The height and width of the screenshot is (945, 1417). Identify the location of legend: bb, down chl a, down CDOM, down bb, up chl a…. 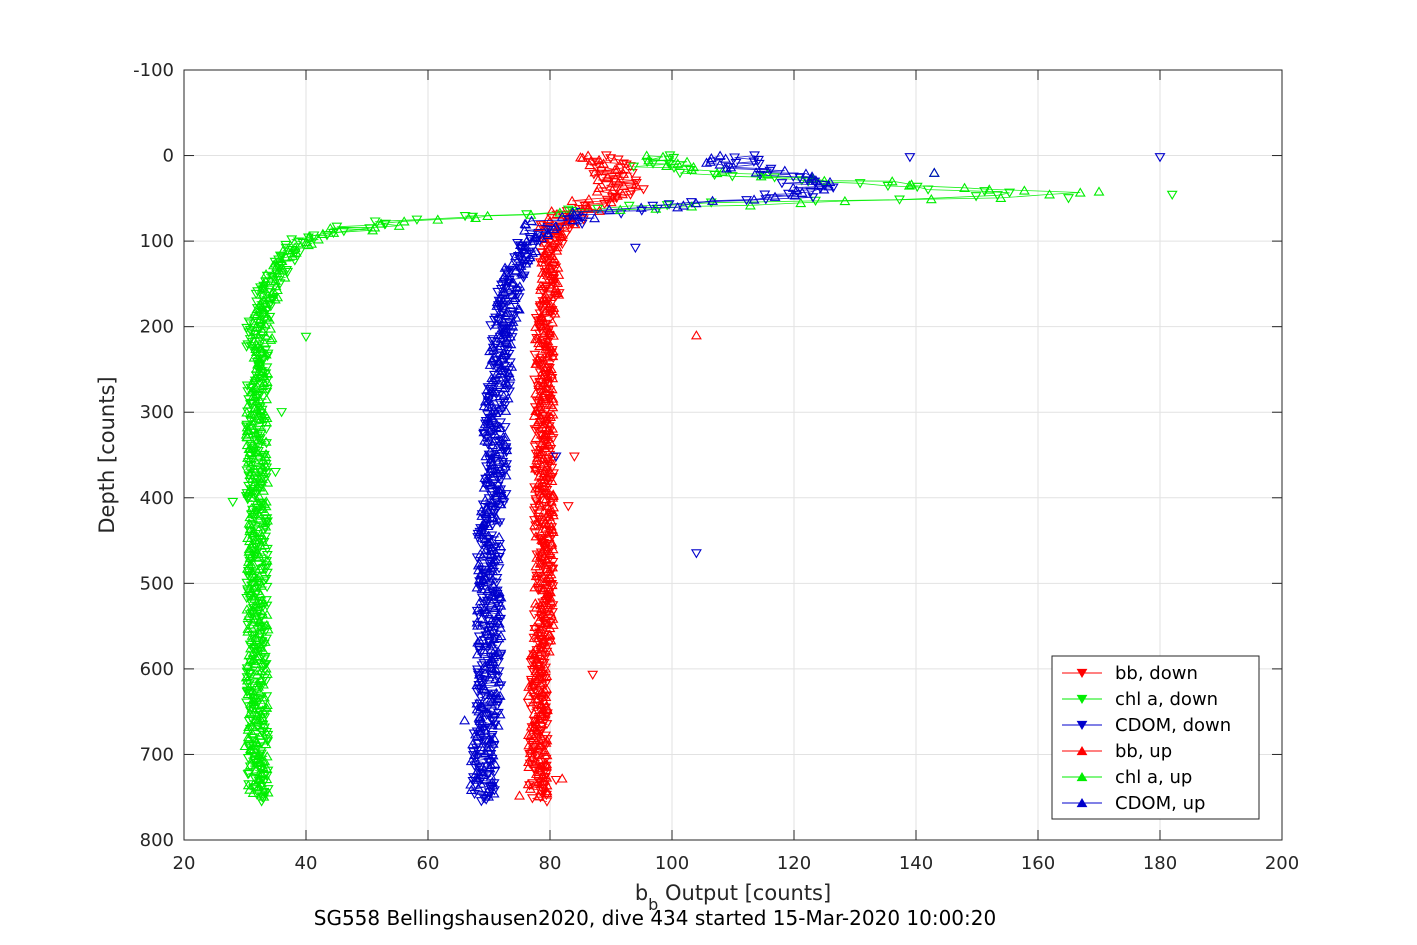
(1155, 737).